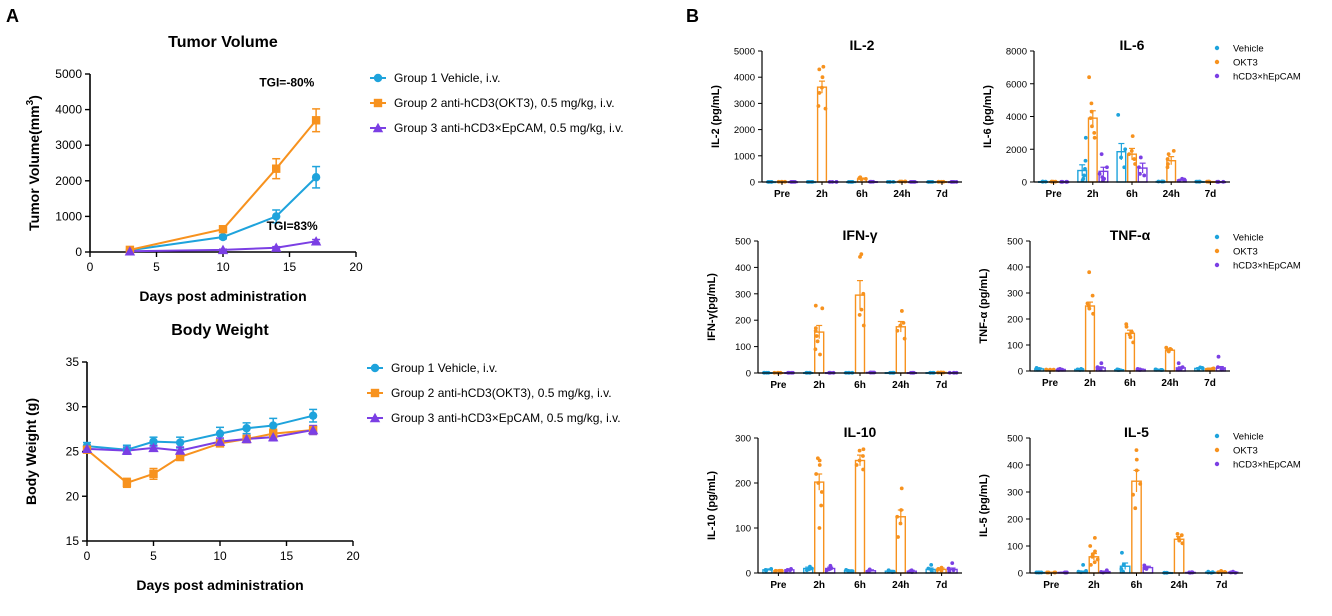  I want to click on il5-title: IL-5, so click(1136, 432).